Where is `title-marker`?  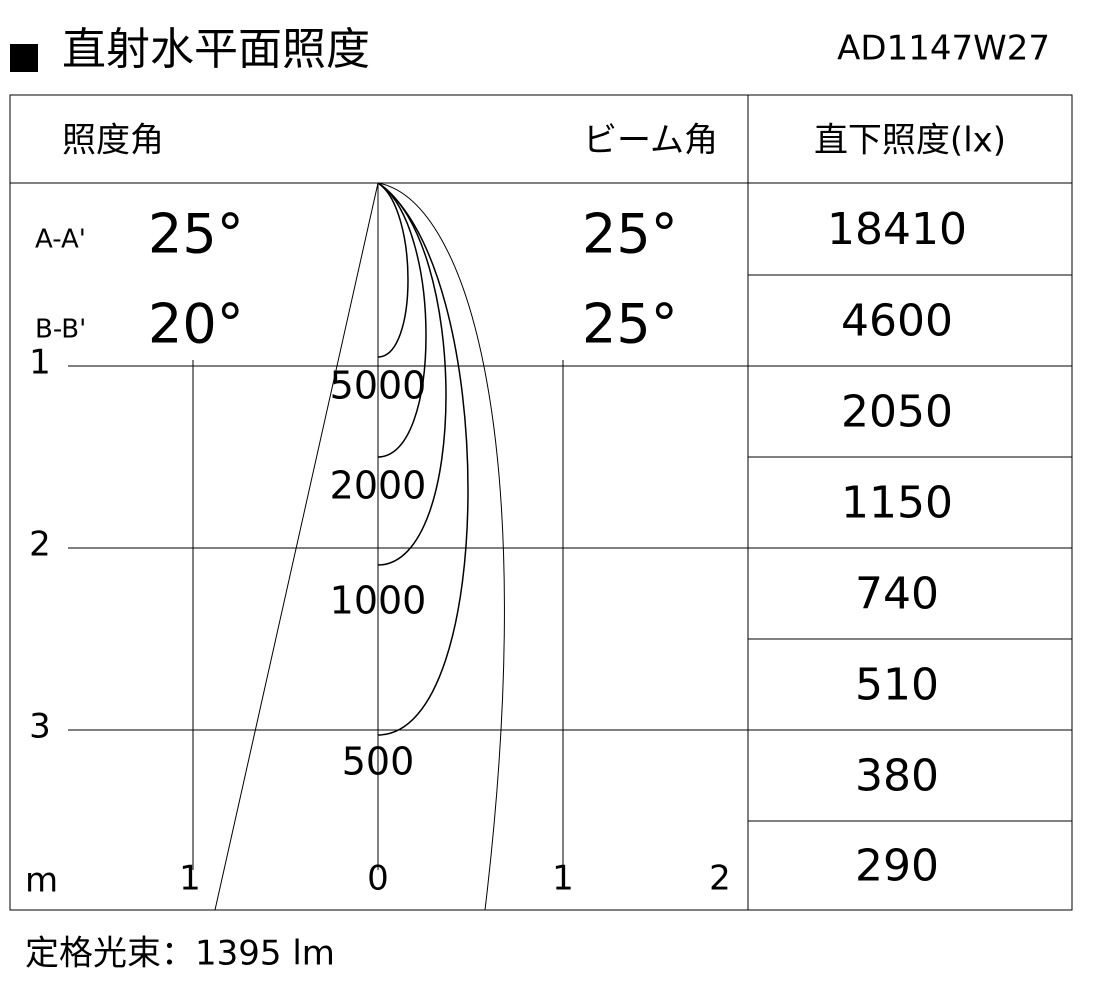
title-marker is located at coordinates (24, 58).